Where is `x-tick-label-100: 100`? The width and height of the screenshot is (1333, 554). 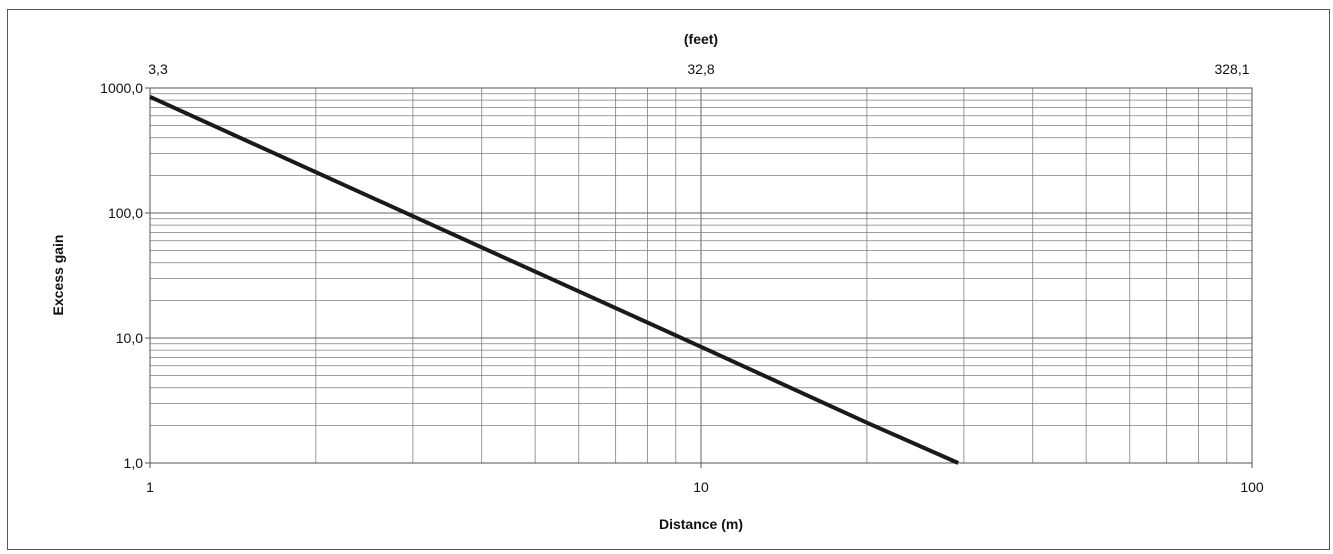 x-tick-label-100: 100 is located at coordinates (1252, 487).